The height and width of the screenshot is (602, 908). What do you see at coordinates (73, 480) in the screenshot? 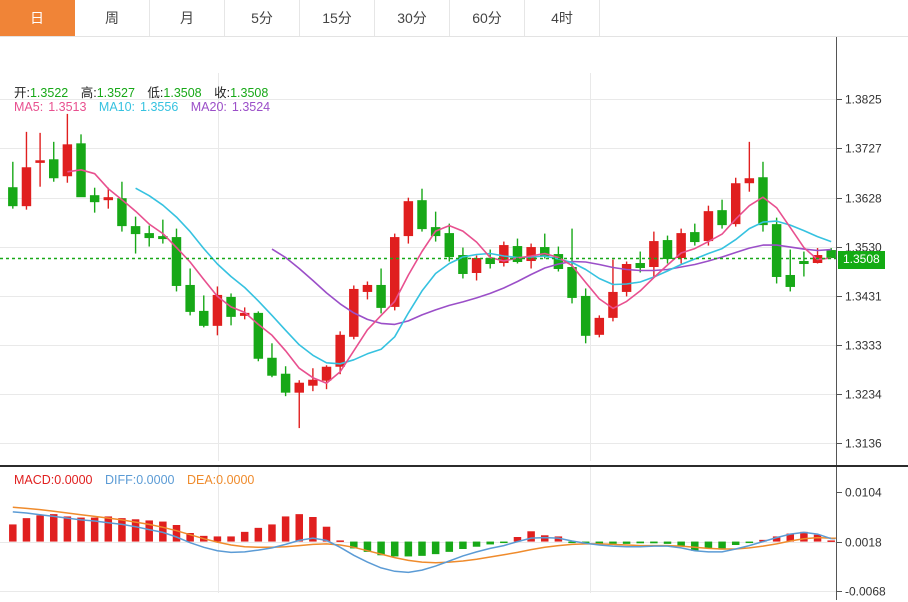
I see `macd-value: 0.0000` at bounding box center [73, 480].